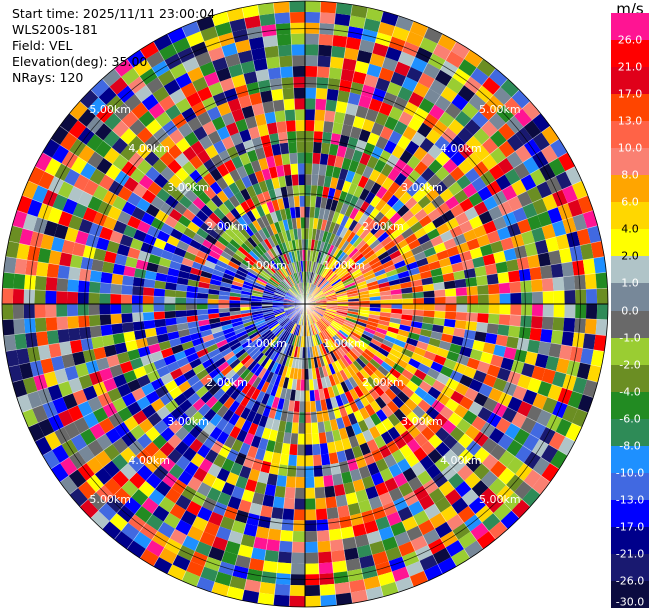 This screenshot has height=610, width=650. Describe the element at coordinates (630, 94) in the screenshot. I see `colorbar-tick-label: 17.0` at that location.